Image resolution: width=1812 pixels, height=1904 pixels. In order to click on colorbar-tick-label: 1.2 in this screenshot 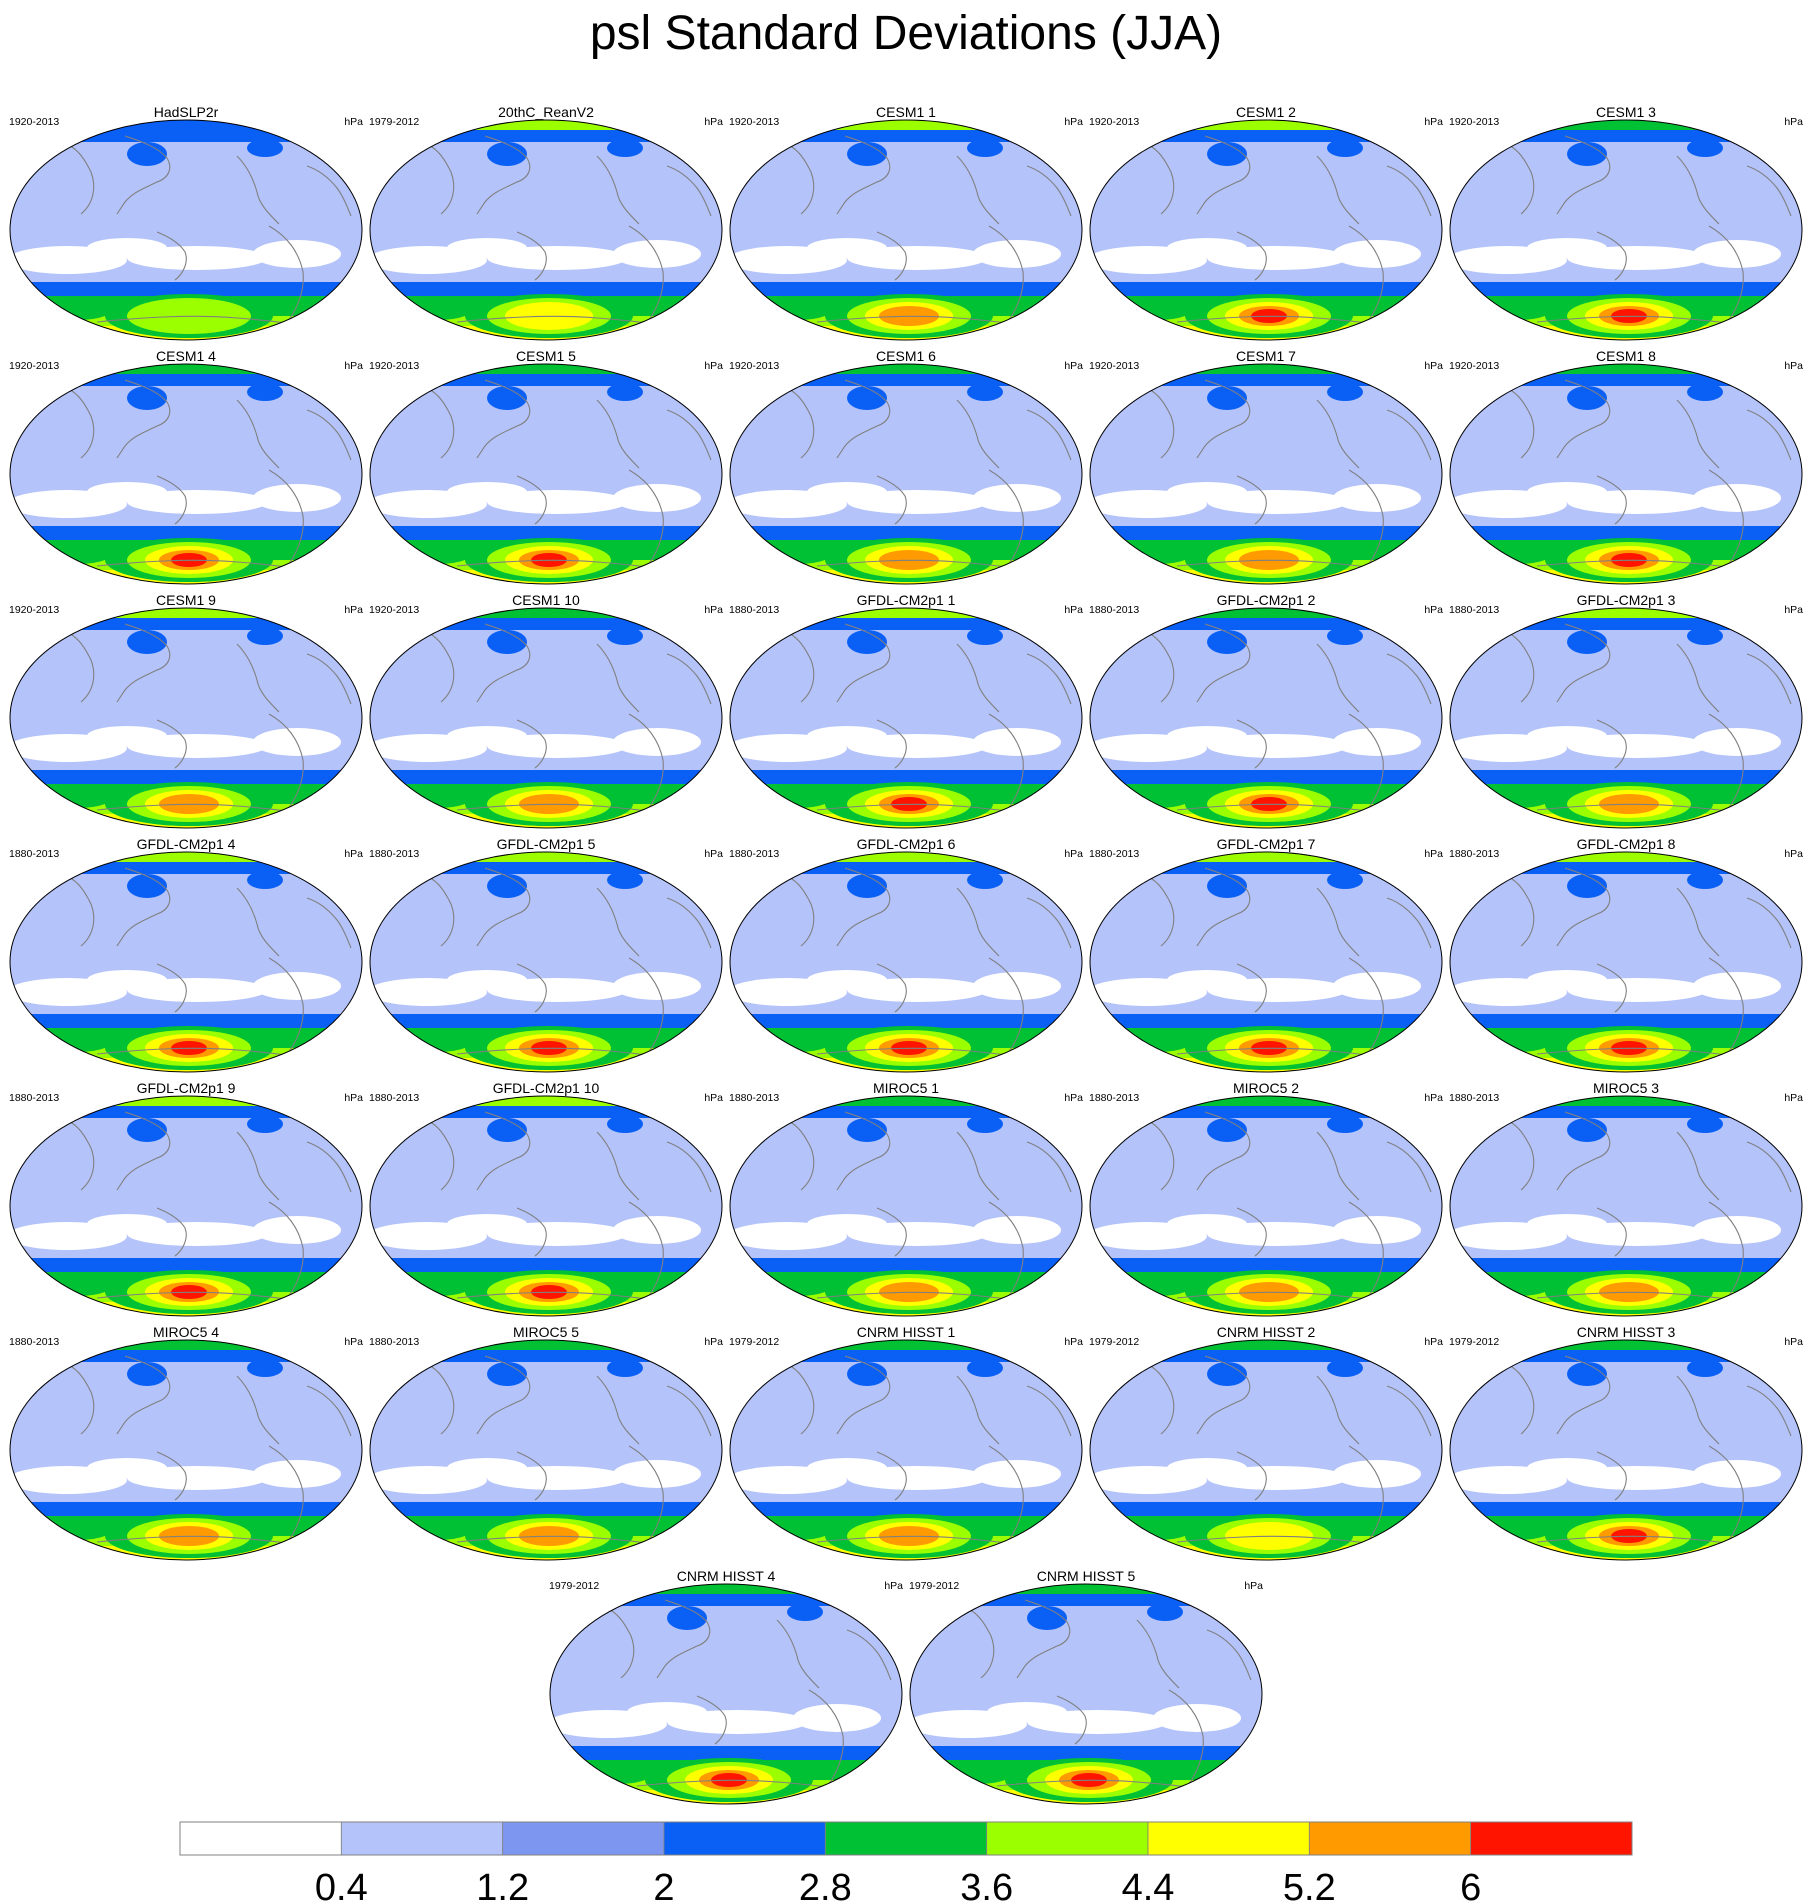, I will do `click(502, 1885)`.